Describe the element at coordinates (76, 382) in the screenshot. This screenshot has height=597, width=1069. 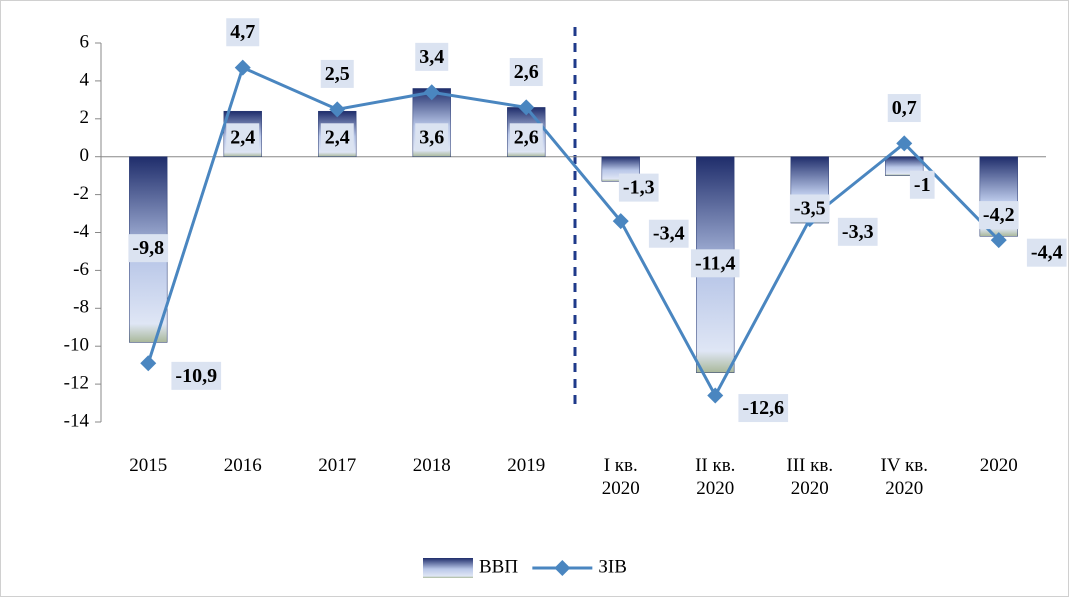
I see `y-tick-label: -12` at that location.